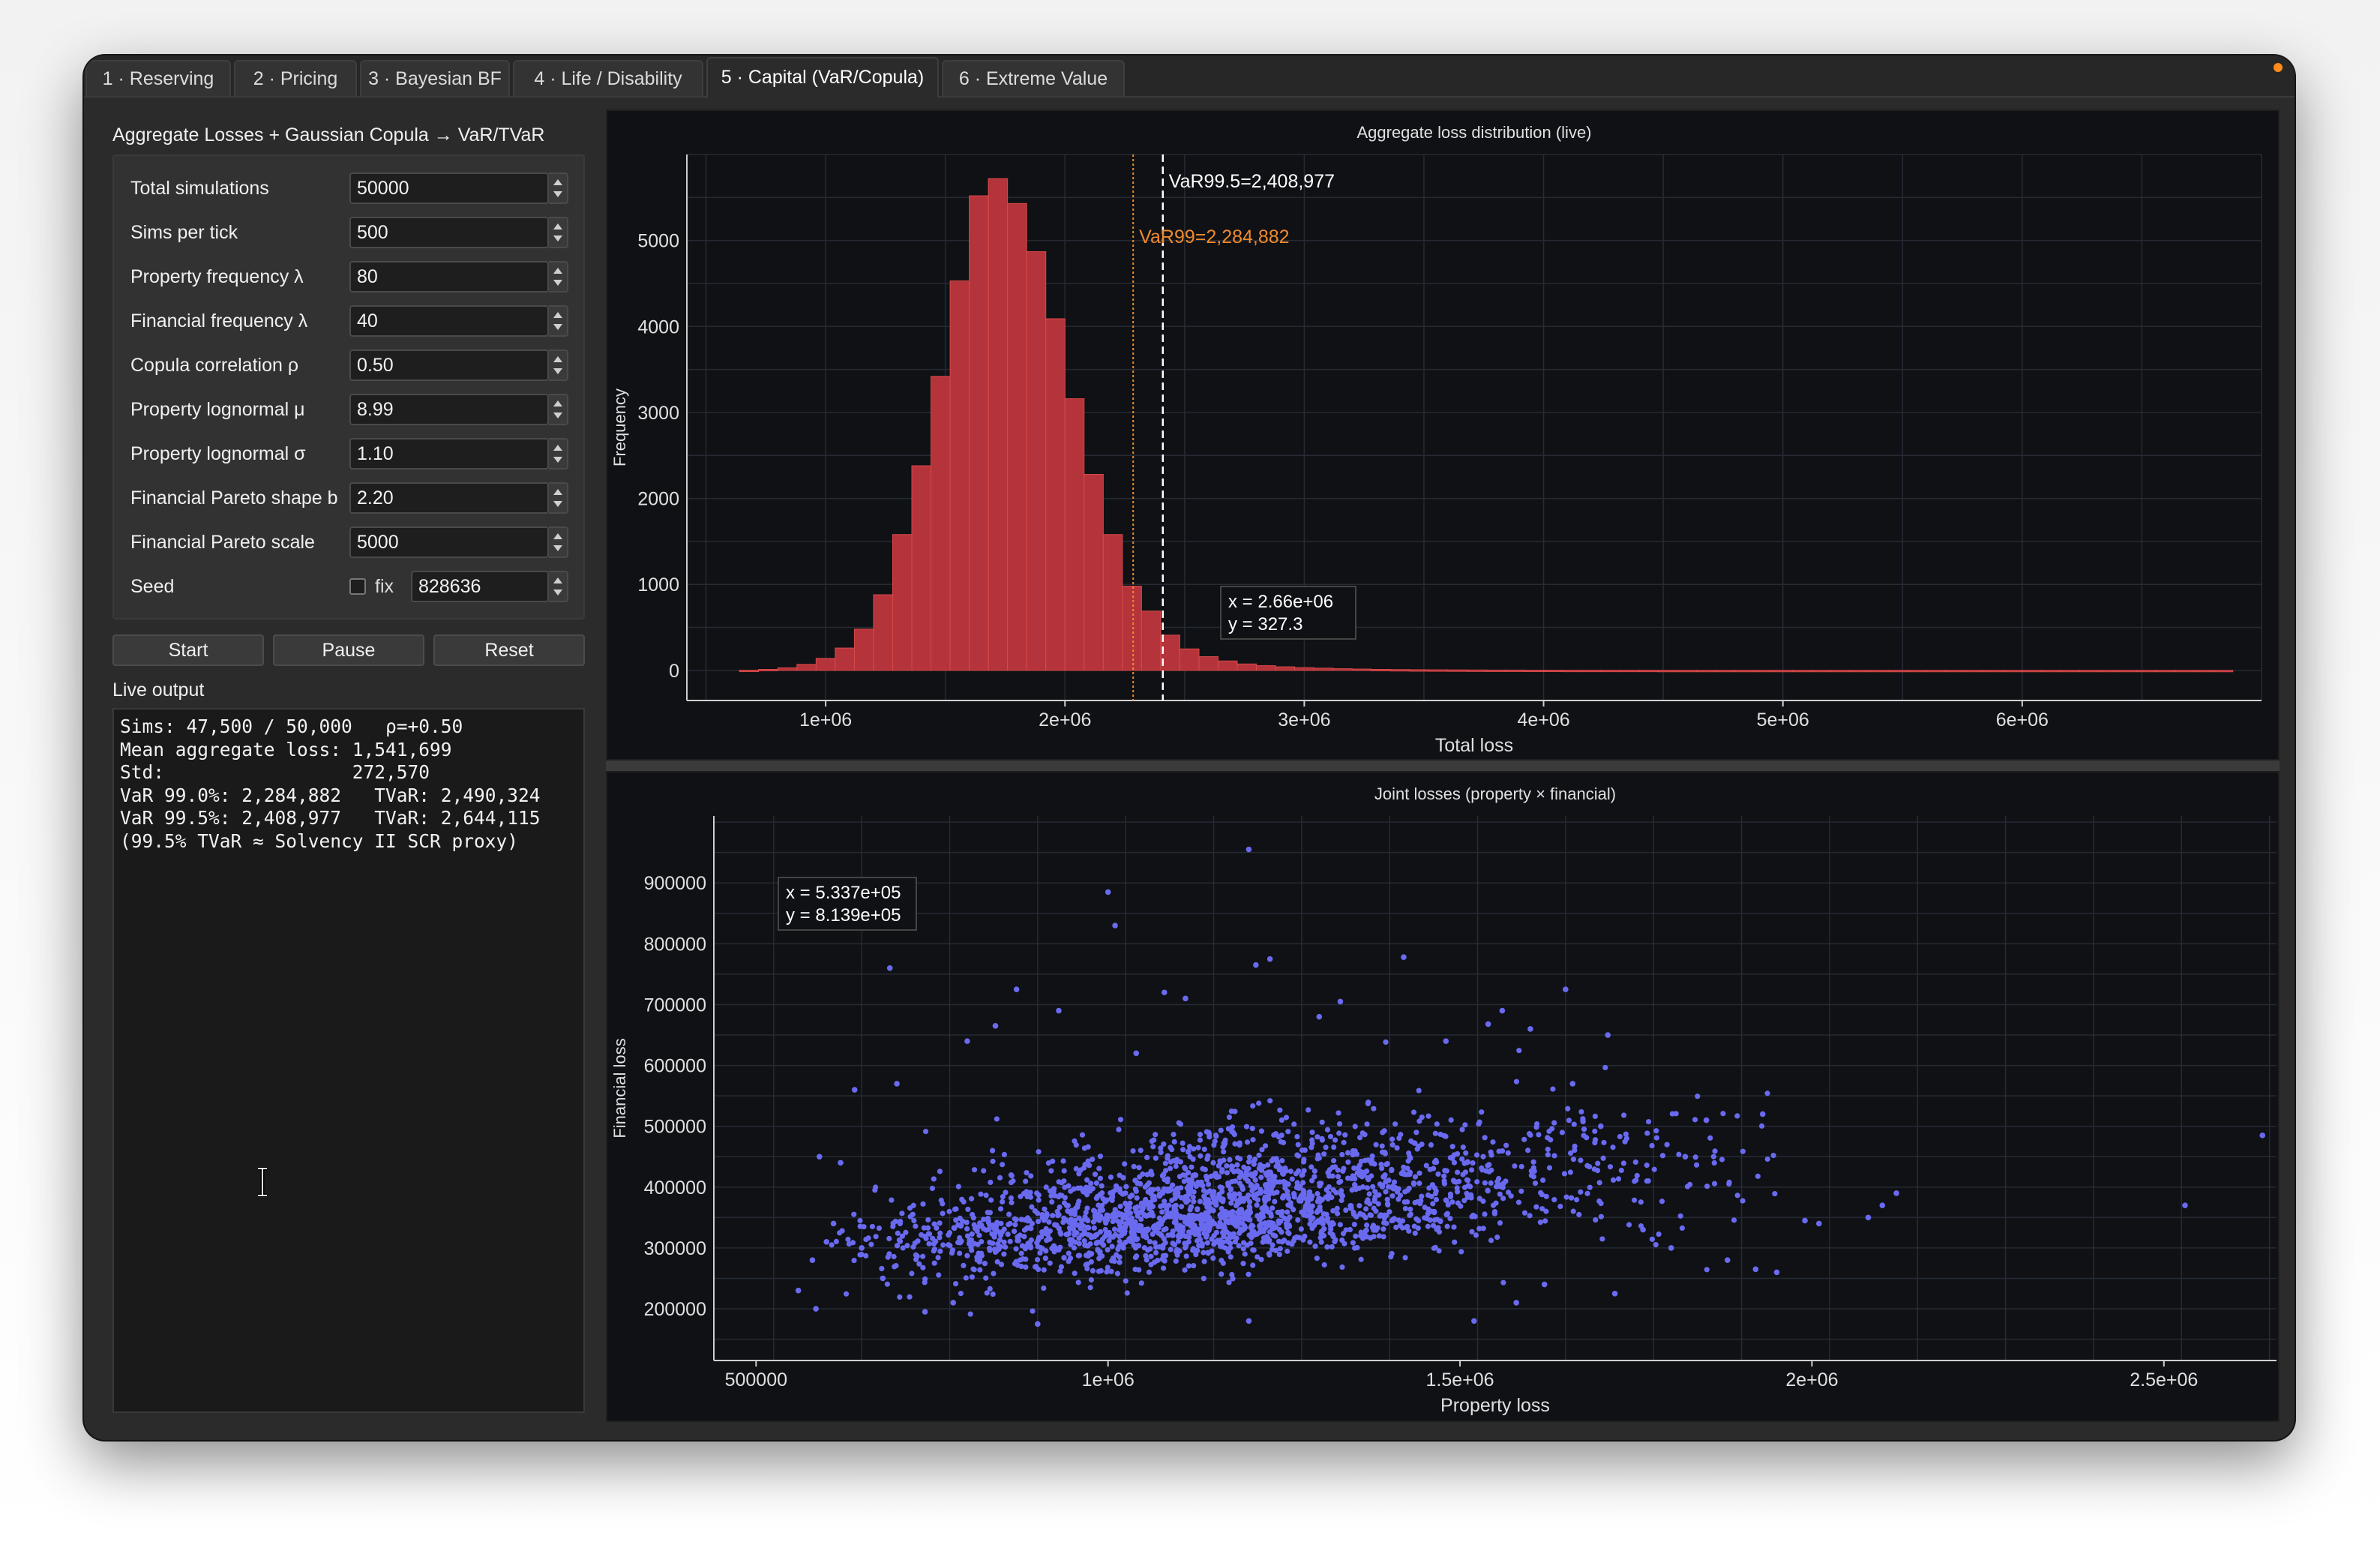  Describe the element at coordinates (188, 650) in the screenshot. I see `start-button: Start` at that location.